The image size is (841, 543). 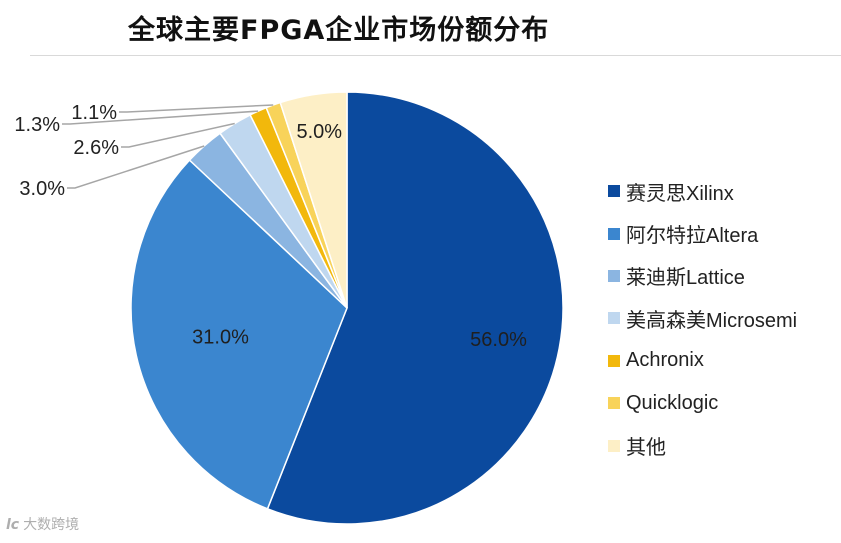 I want to click on watermark: lc 大数跨境, so click(x=42, y=524).